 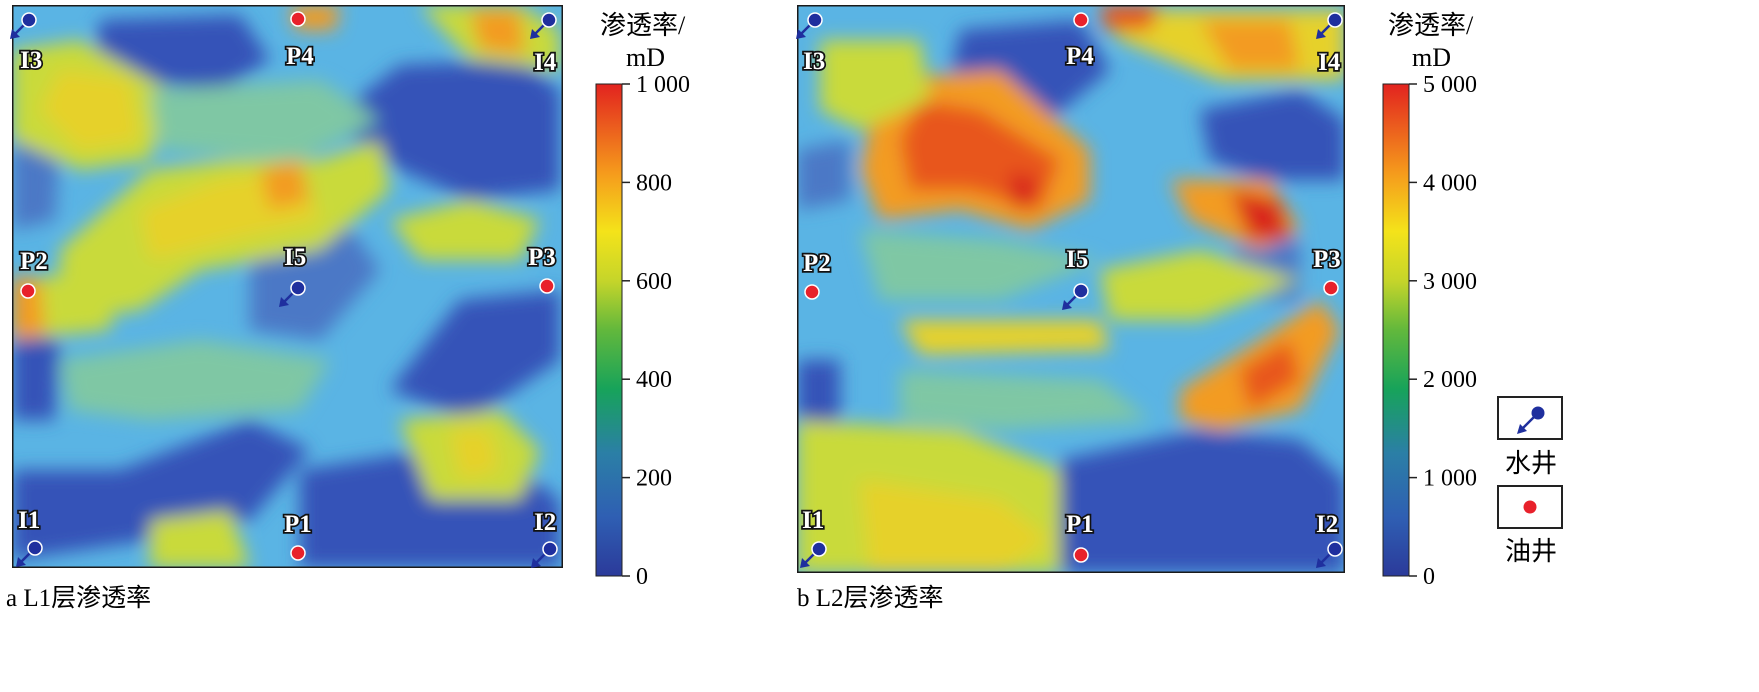 What do you see at coordinates (643, 25) in the screenshot?
I see `colorbar-a-title-1: 渗透率/` at bounding box center [643, 25].